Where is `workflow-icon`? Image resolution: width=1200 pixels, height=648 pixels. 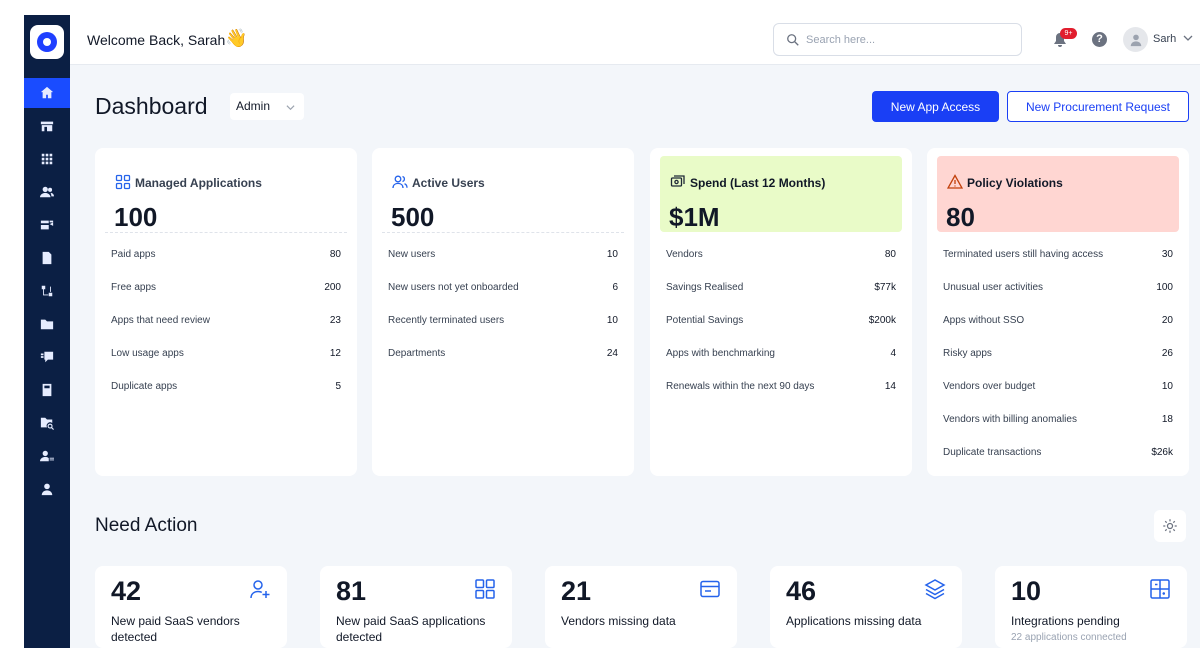 workflow-icon is located at coordinates (47, 291).